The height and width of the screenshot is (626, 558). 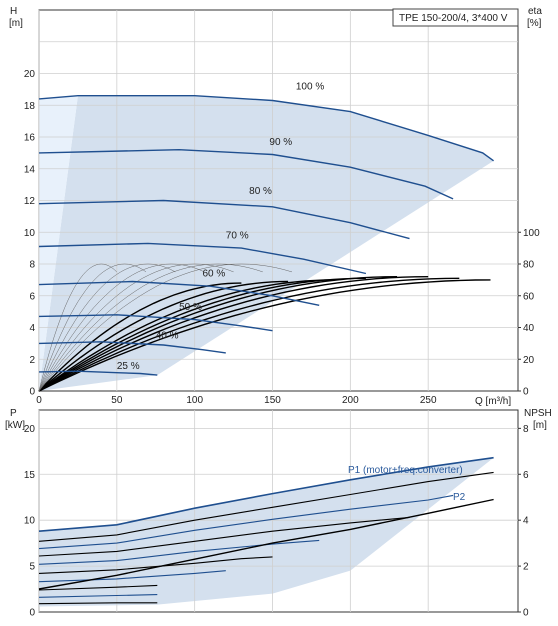 I want to click on top-y-left-label: H, so click(x=13, y=11).